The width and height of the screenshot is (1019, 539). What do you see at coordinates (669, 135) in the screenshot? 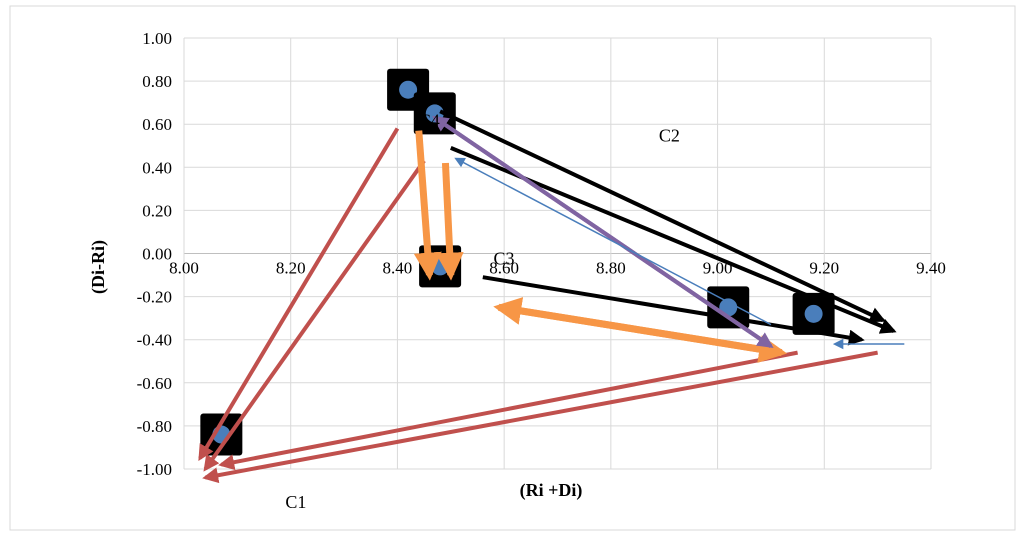
I see `annotation-c2: C2` at bounding box center [669, 135].